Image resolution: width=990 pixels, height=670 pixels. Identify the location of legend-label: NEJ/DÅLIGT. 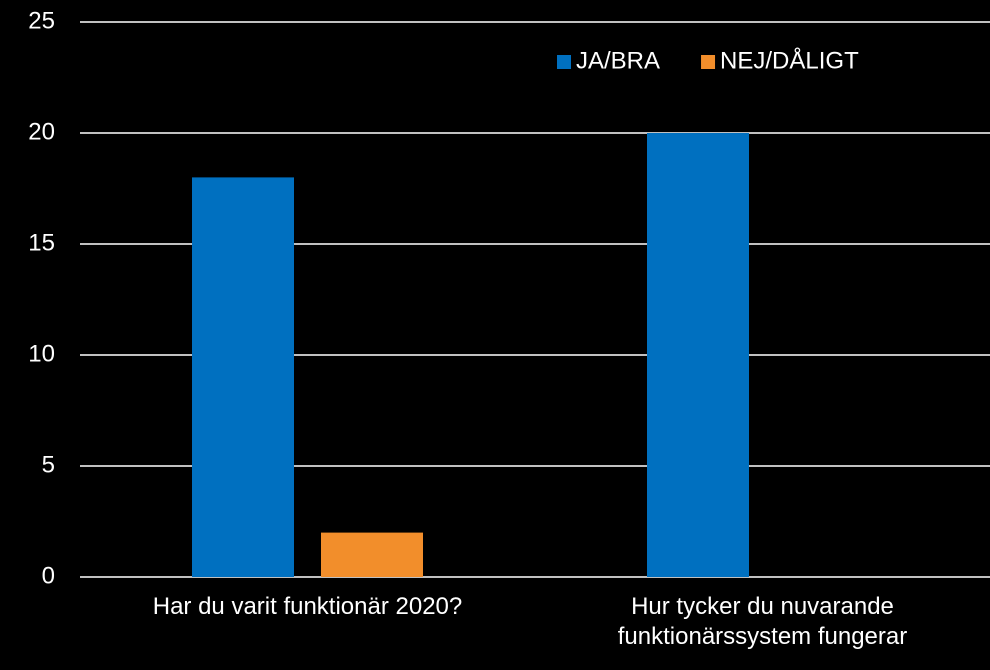
(789, 60).